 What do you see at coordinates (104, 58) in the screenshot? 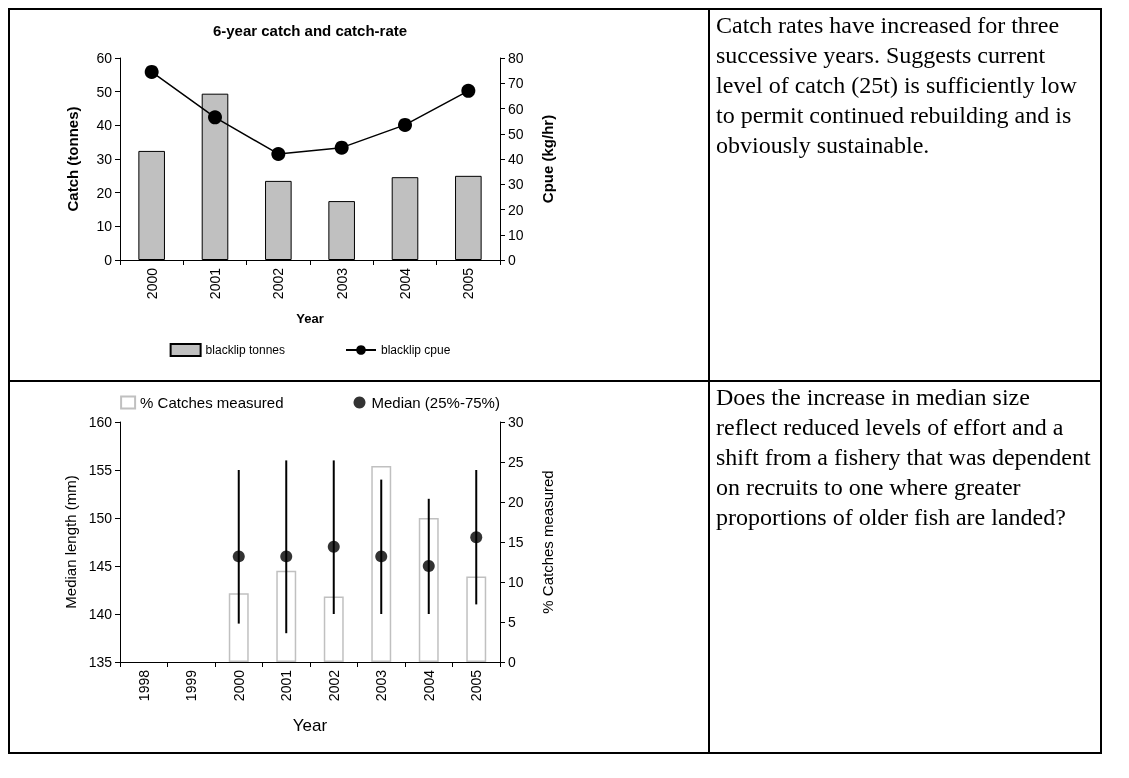
I see `y-tick-label: 60` at bounding box center [104, 58].